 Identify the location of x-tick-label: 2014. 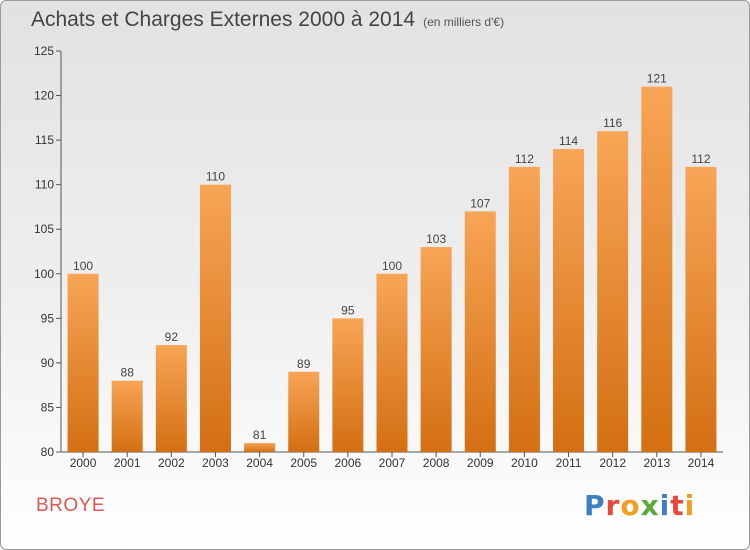
(701, 463).